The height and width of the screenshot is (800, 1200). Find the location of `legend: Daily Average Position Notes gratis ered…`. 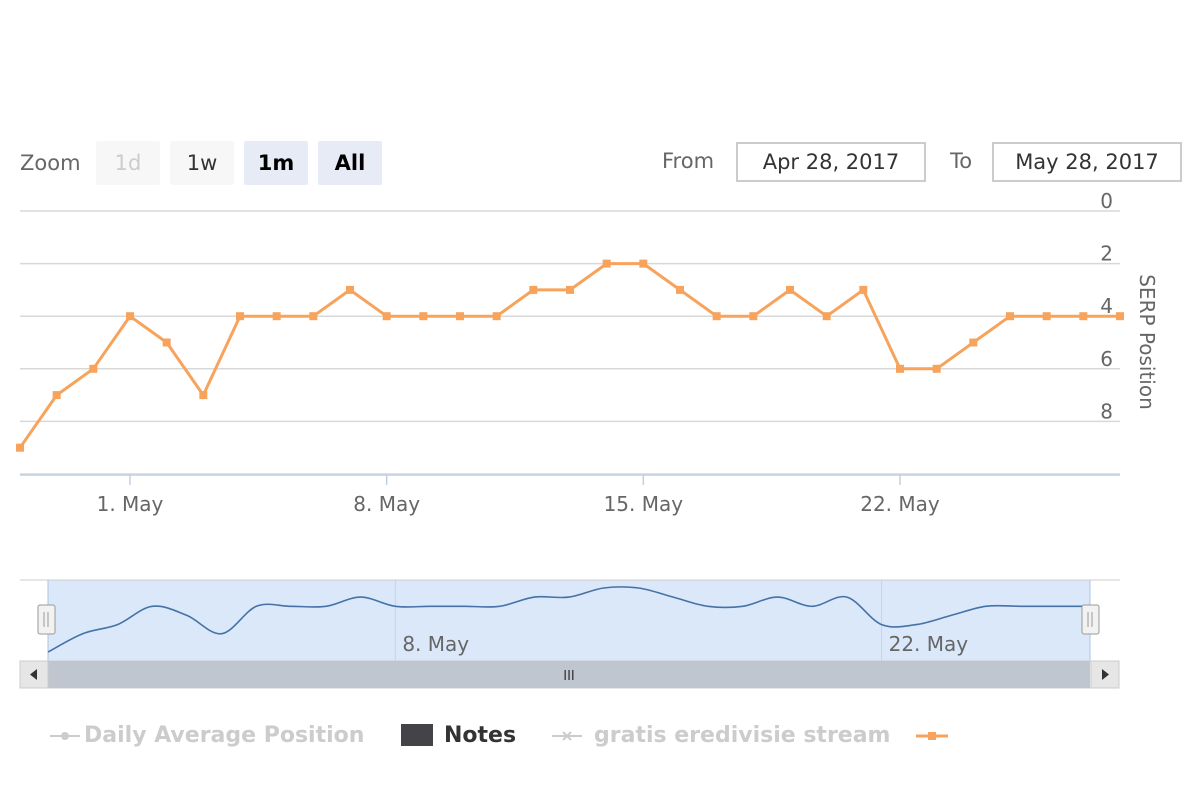

legend: Daily Average Position Notes gratis ered… is located at coordinates (600, 738).